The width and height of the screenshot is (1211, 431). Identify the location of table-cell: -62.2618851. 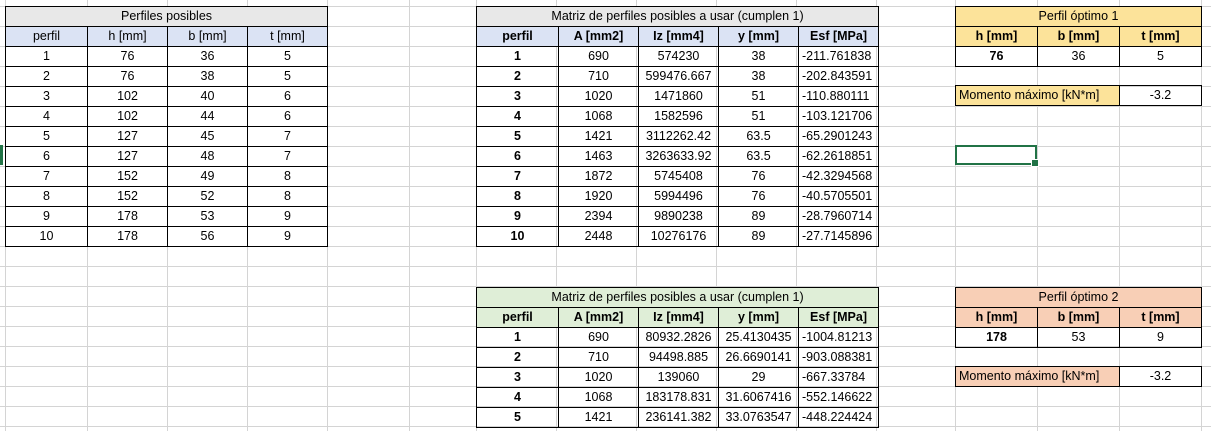
(838, 156).